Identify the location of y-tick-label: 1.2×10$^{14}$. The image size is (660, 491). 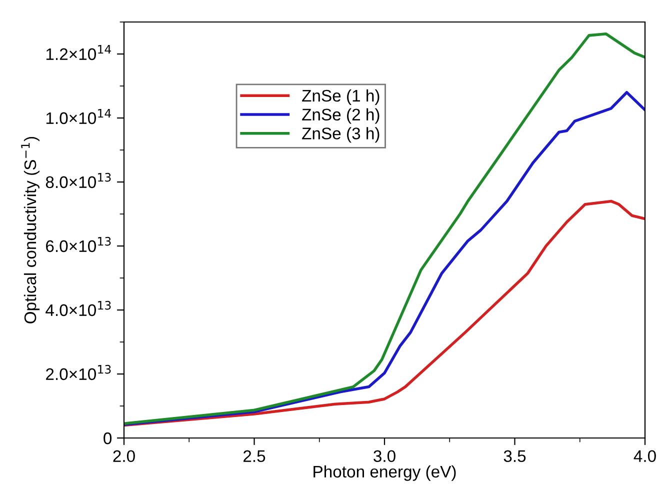
(78, 52).